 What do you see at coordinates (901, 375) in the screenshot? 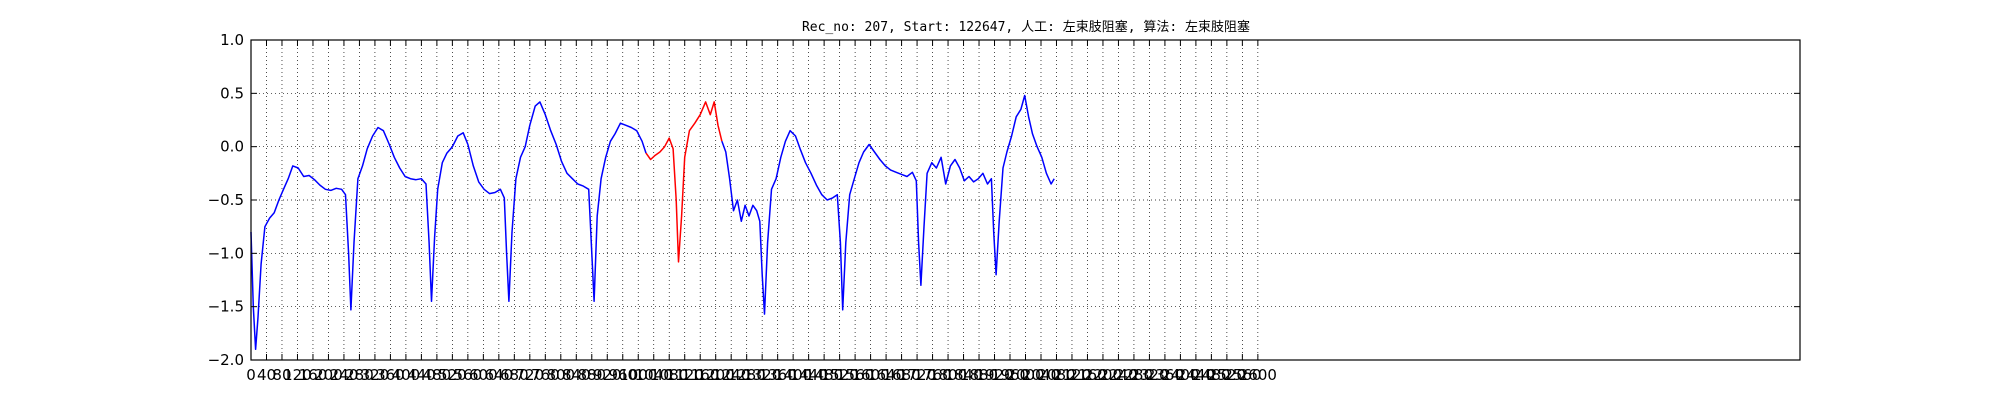
I see `x-tick-label: 1680` at bounding box center [901, 375].